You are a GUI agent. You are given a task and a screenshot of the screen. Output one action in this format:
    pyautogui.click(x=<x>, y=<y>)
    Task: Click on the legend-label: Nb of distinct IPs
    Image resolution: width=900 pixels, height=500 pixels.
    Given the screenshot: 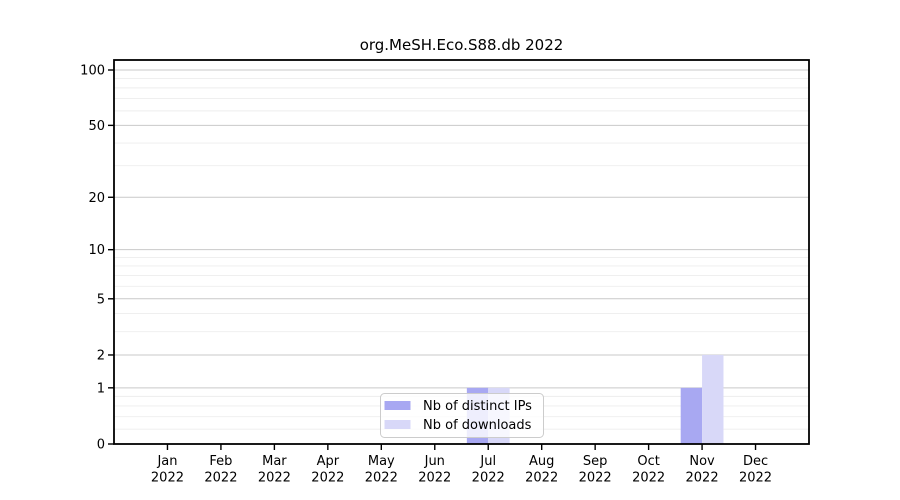 What is the action you would take?
    pyautogui.click(x=477, y=406)
    